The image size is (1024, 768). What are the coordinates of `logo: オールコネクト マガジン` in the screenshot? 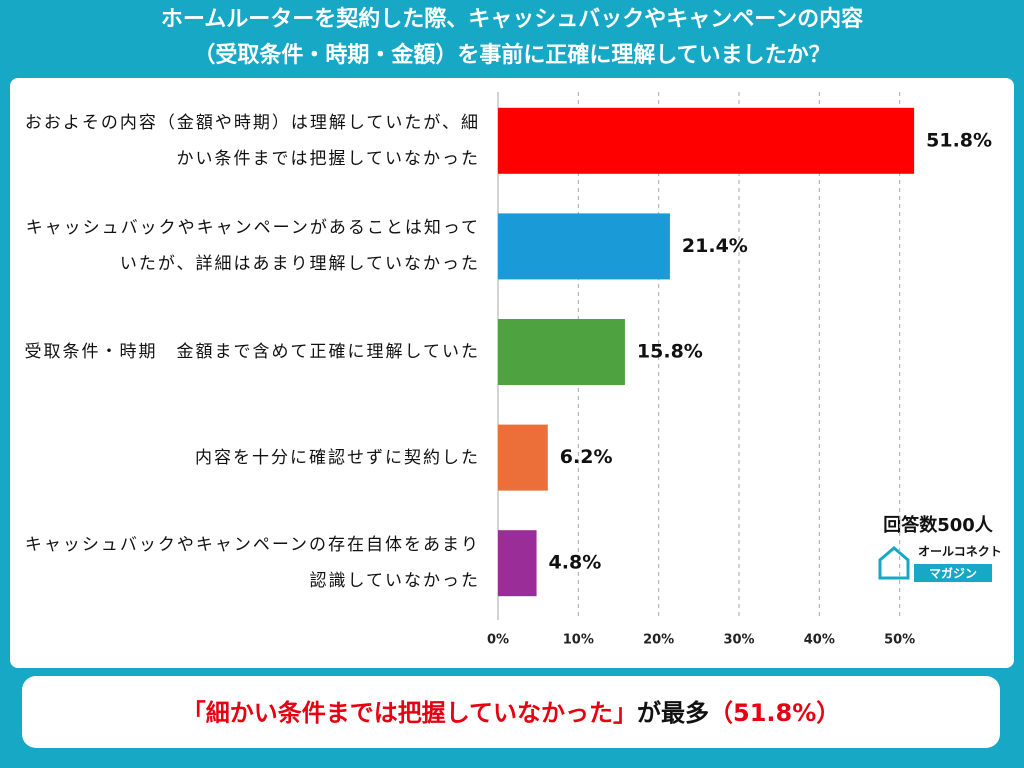 It's located at (940, 563).